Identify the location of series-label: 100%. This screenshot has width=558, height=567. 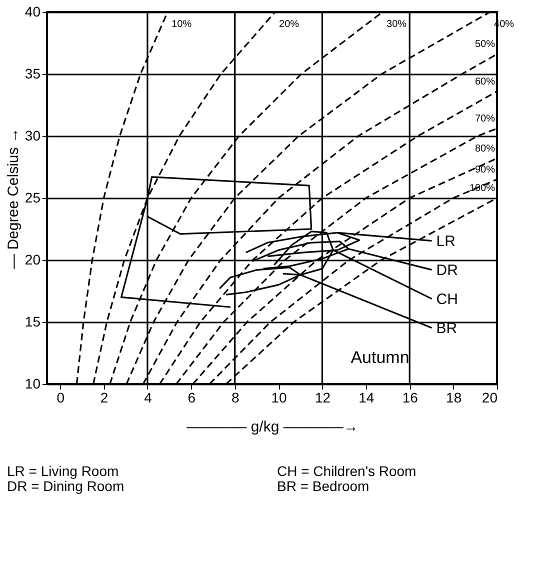
(482, 188).